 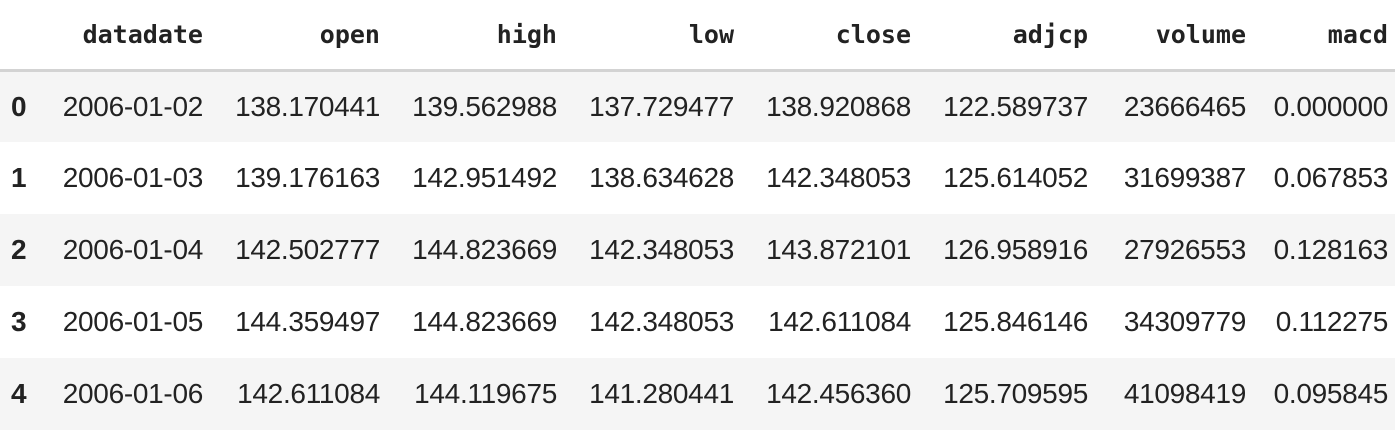 I want to click on cell-high: 142.951492, so click(x=484, y=177).